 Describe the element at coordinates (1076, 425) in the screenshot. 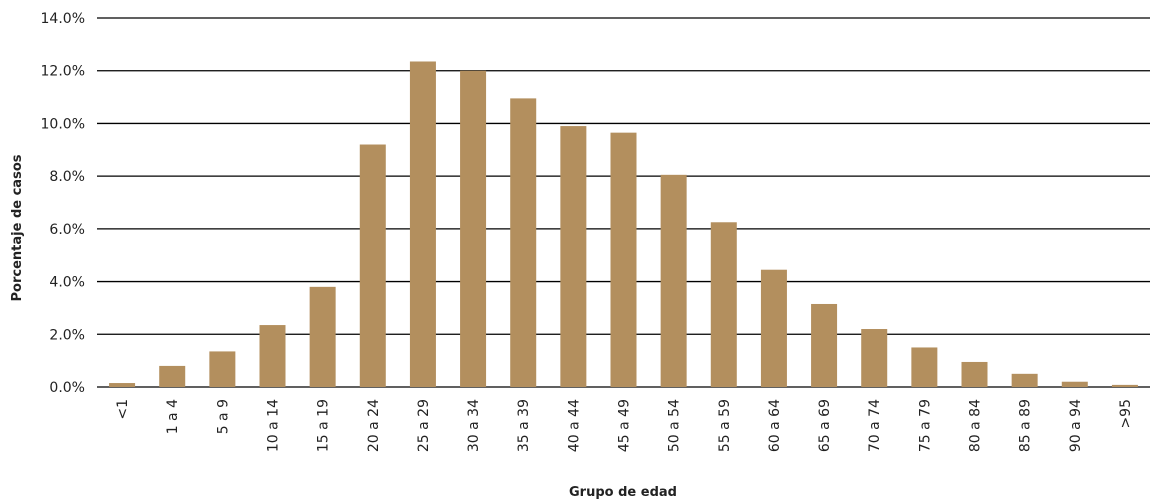

I see `x-tick-label: 90 a 94` at that location.